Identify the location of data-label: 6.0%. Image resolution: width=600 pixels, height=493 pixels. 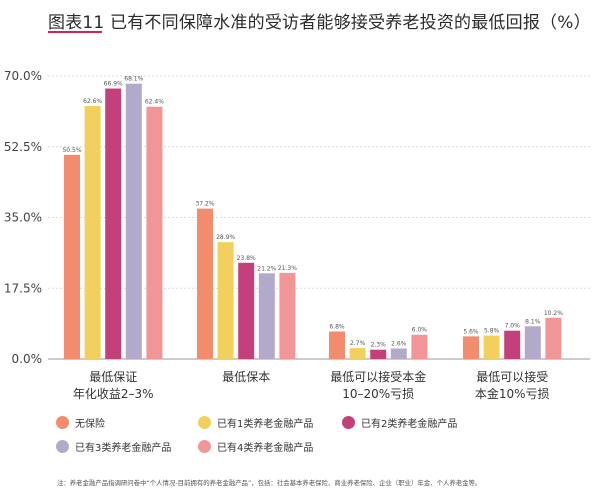
(420, 330).